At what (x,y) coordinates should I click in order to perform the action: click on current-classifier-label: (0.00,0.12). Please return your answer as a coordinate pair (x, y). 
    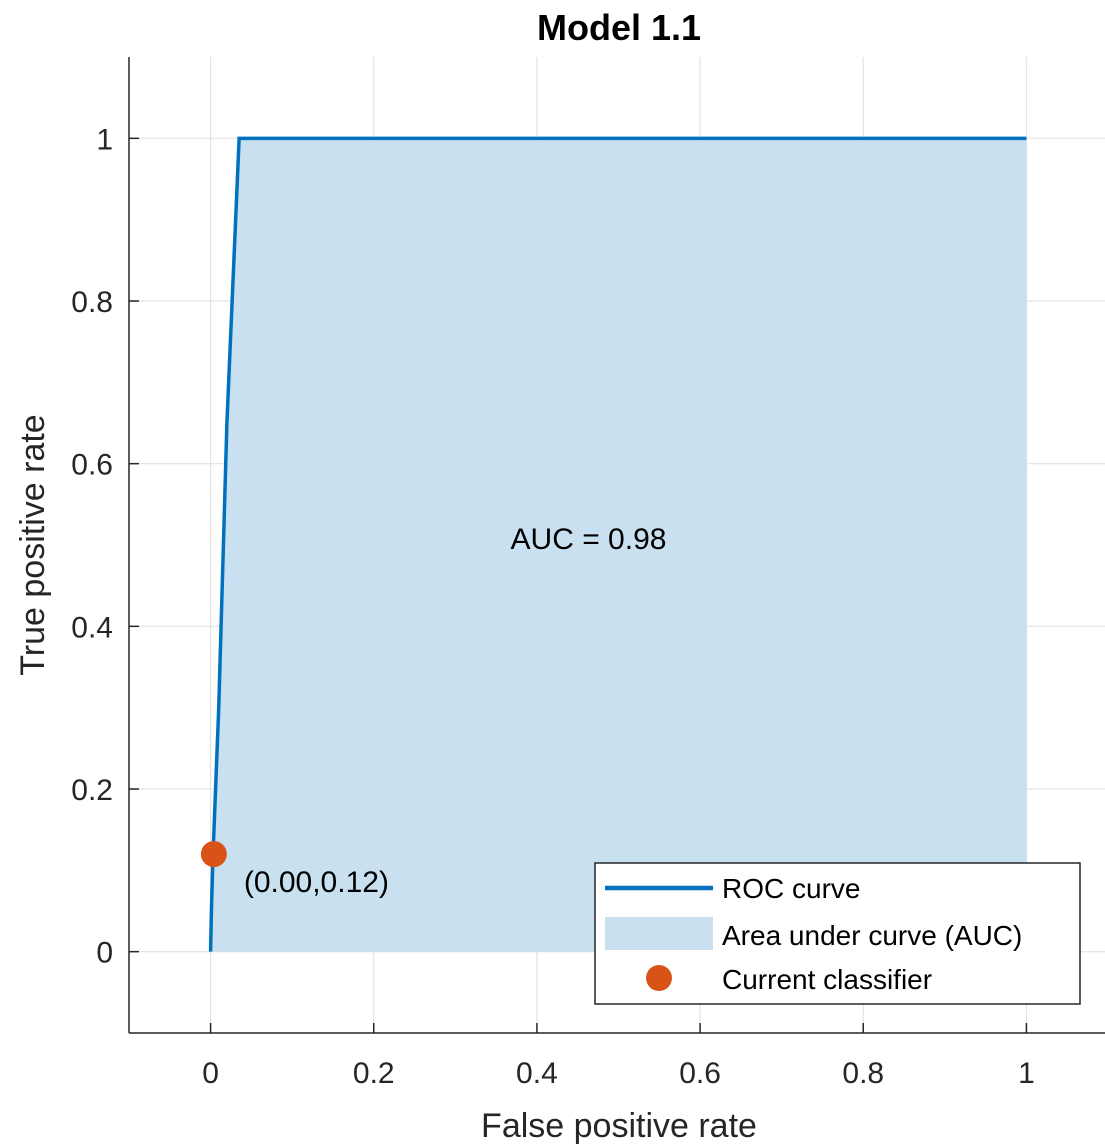
    Looking at the image, I should click on (316, 882).